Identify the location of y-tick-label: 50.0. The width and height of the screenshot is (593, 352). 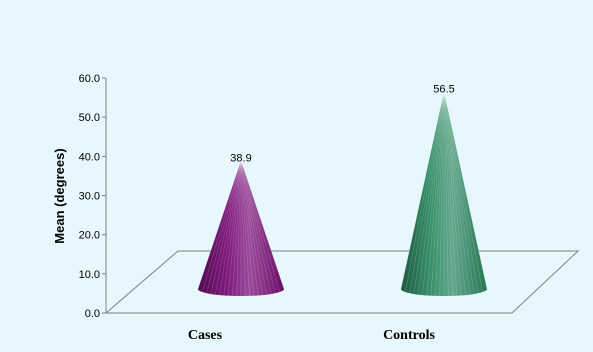
(89, 118).